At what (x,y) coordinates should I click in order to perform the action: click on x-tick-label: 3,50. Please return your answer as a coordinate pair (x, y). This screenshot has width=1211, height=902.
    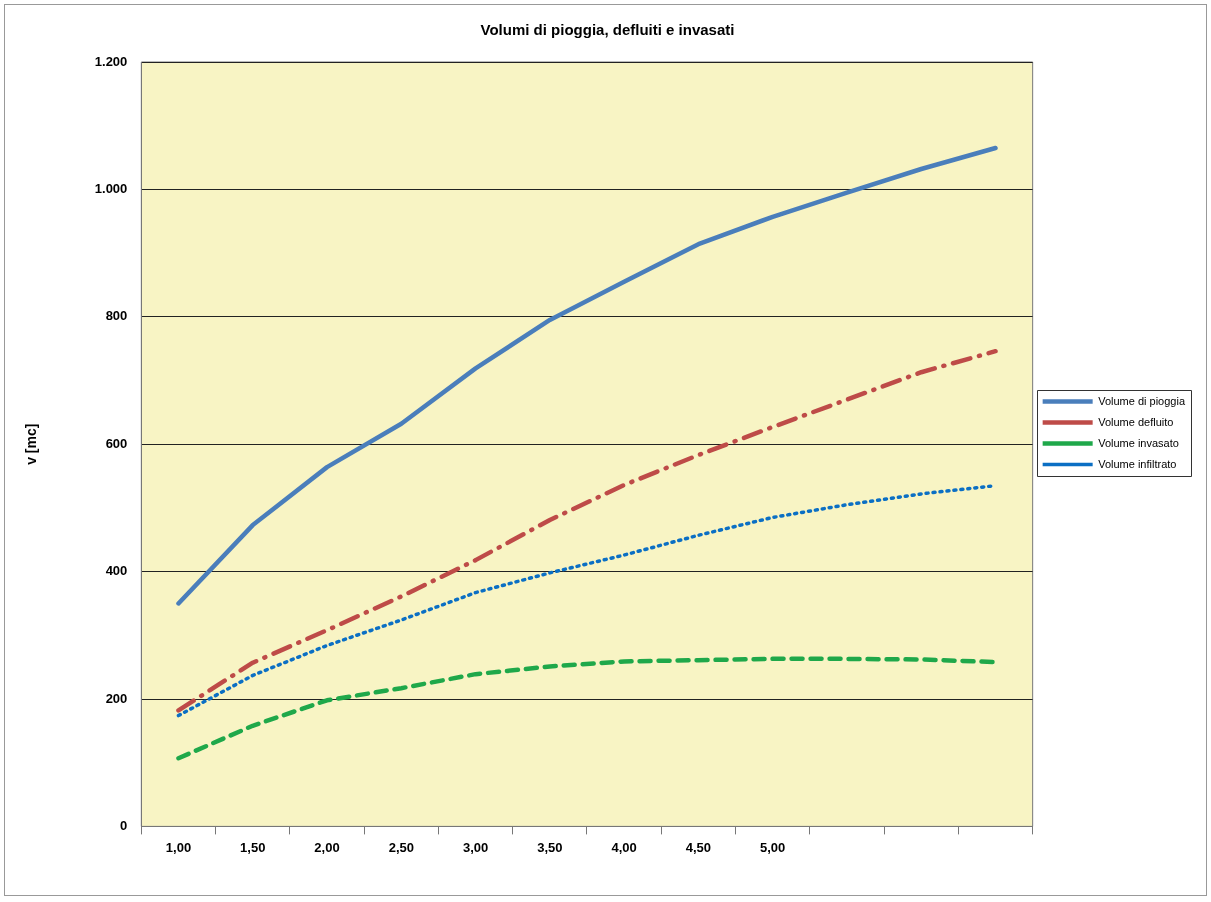
    Looking at the image, I should click on (550, 847).